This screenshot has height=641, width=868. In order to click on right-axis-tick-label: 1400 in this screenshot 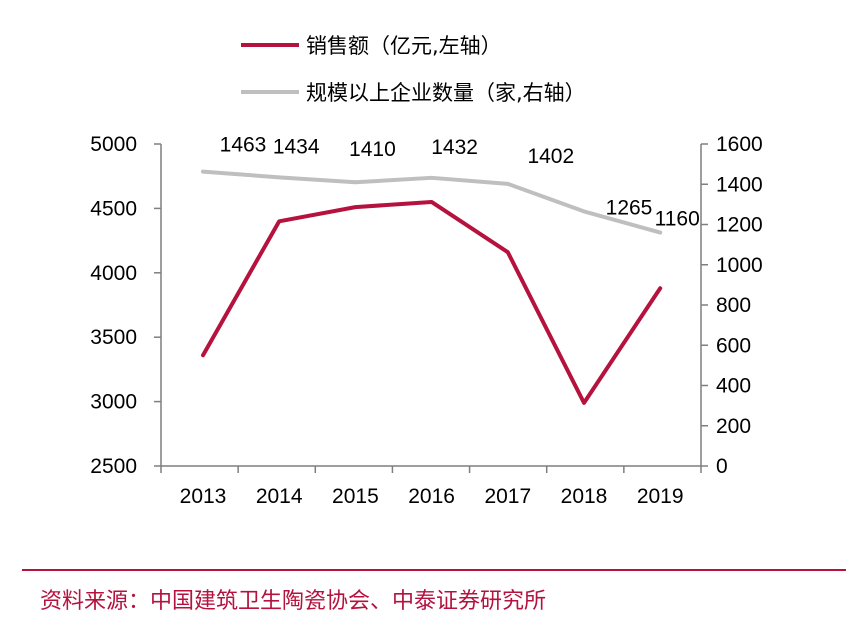, I will do `click(739, 184)`.